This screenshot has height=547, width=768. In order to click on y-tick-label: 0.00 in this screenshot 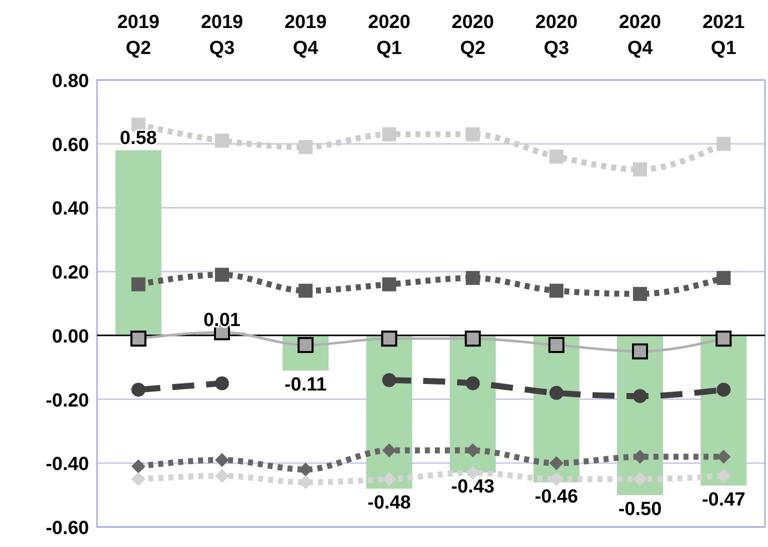, I will do `click(70, 337)`.